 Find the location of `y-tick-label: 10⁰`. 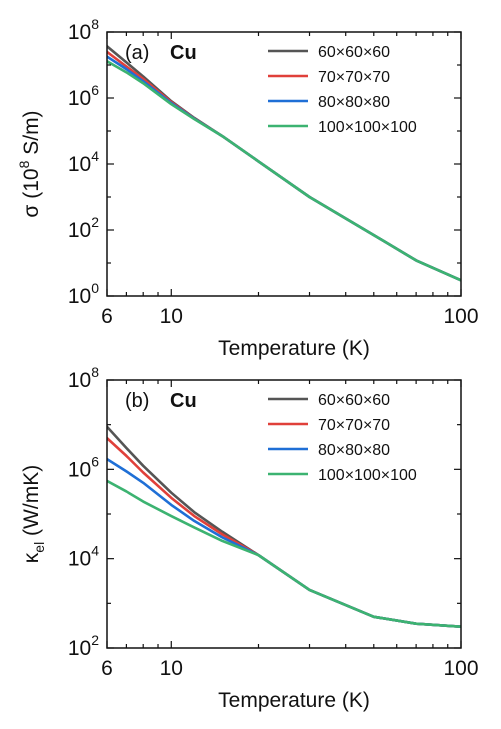

y-tick-label: 10⁰ is located at coordinates (83, 294).